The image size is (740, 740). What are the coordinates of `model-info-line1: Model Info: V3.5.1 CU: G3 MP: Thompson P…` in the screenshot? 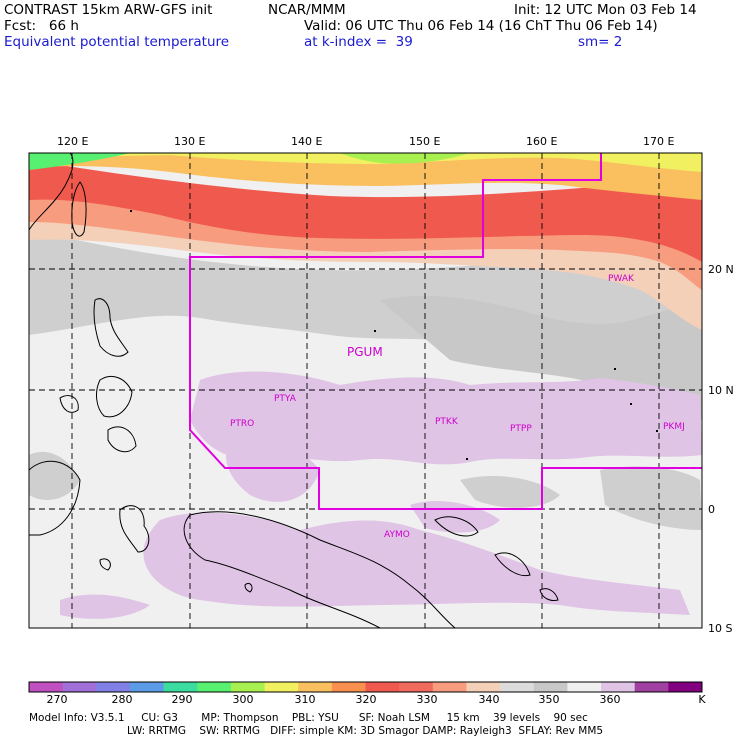 It's located at (308, 718).